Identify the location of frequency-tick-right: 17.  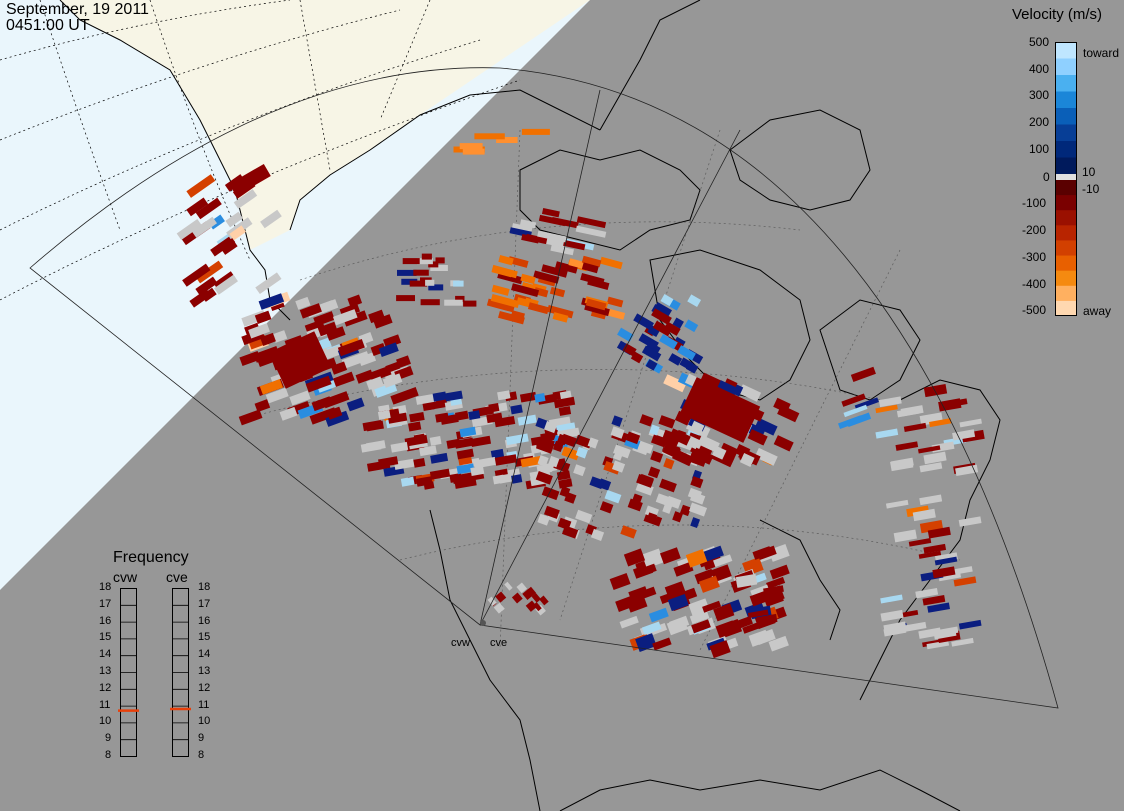
(204, 603).